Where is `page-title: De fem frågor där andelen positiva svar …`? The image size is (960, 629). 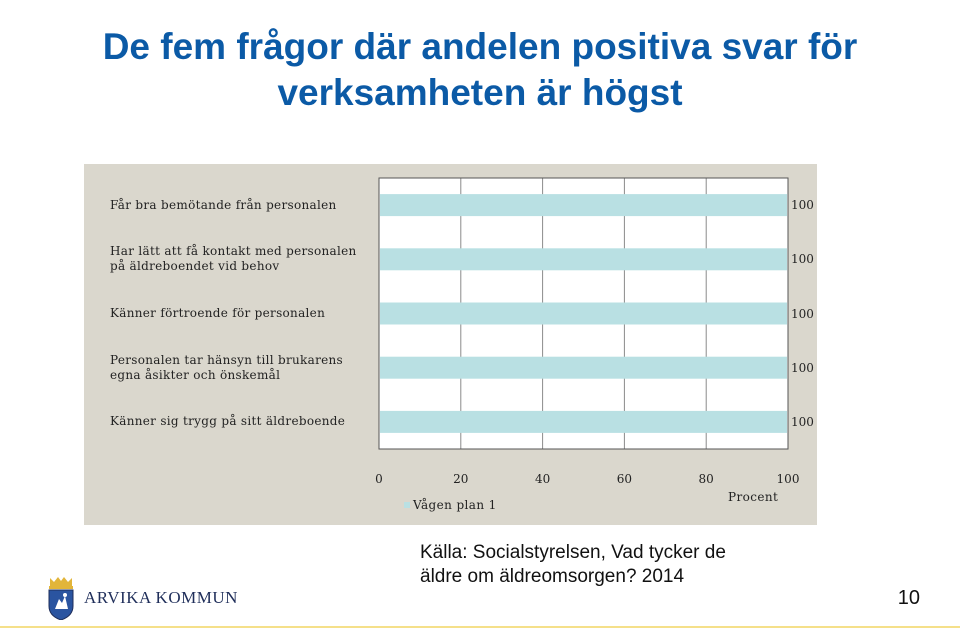
page-title: De fem frågor där andelen positiva svar … is located at coordinates (480, 69).